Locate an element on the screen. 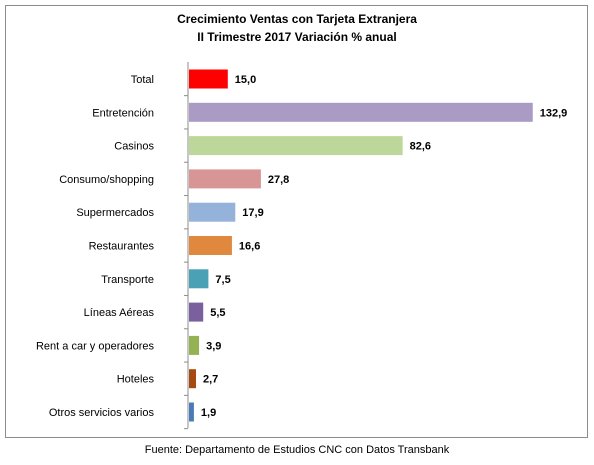 This screenshot has width=594, height=465. data-label: 2,7 is located at coordinates (210, 380).